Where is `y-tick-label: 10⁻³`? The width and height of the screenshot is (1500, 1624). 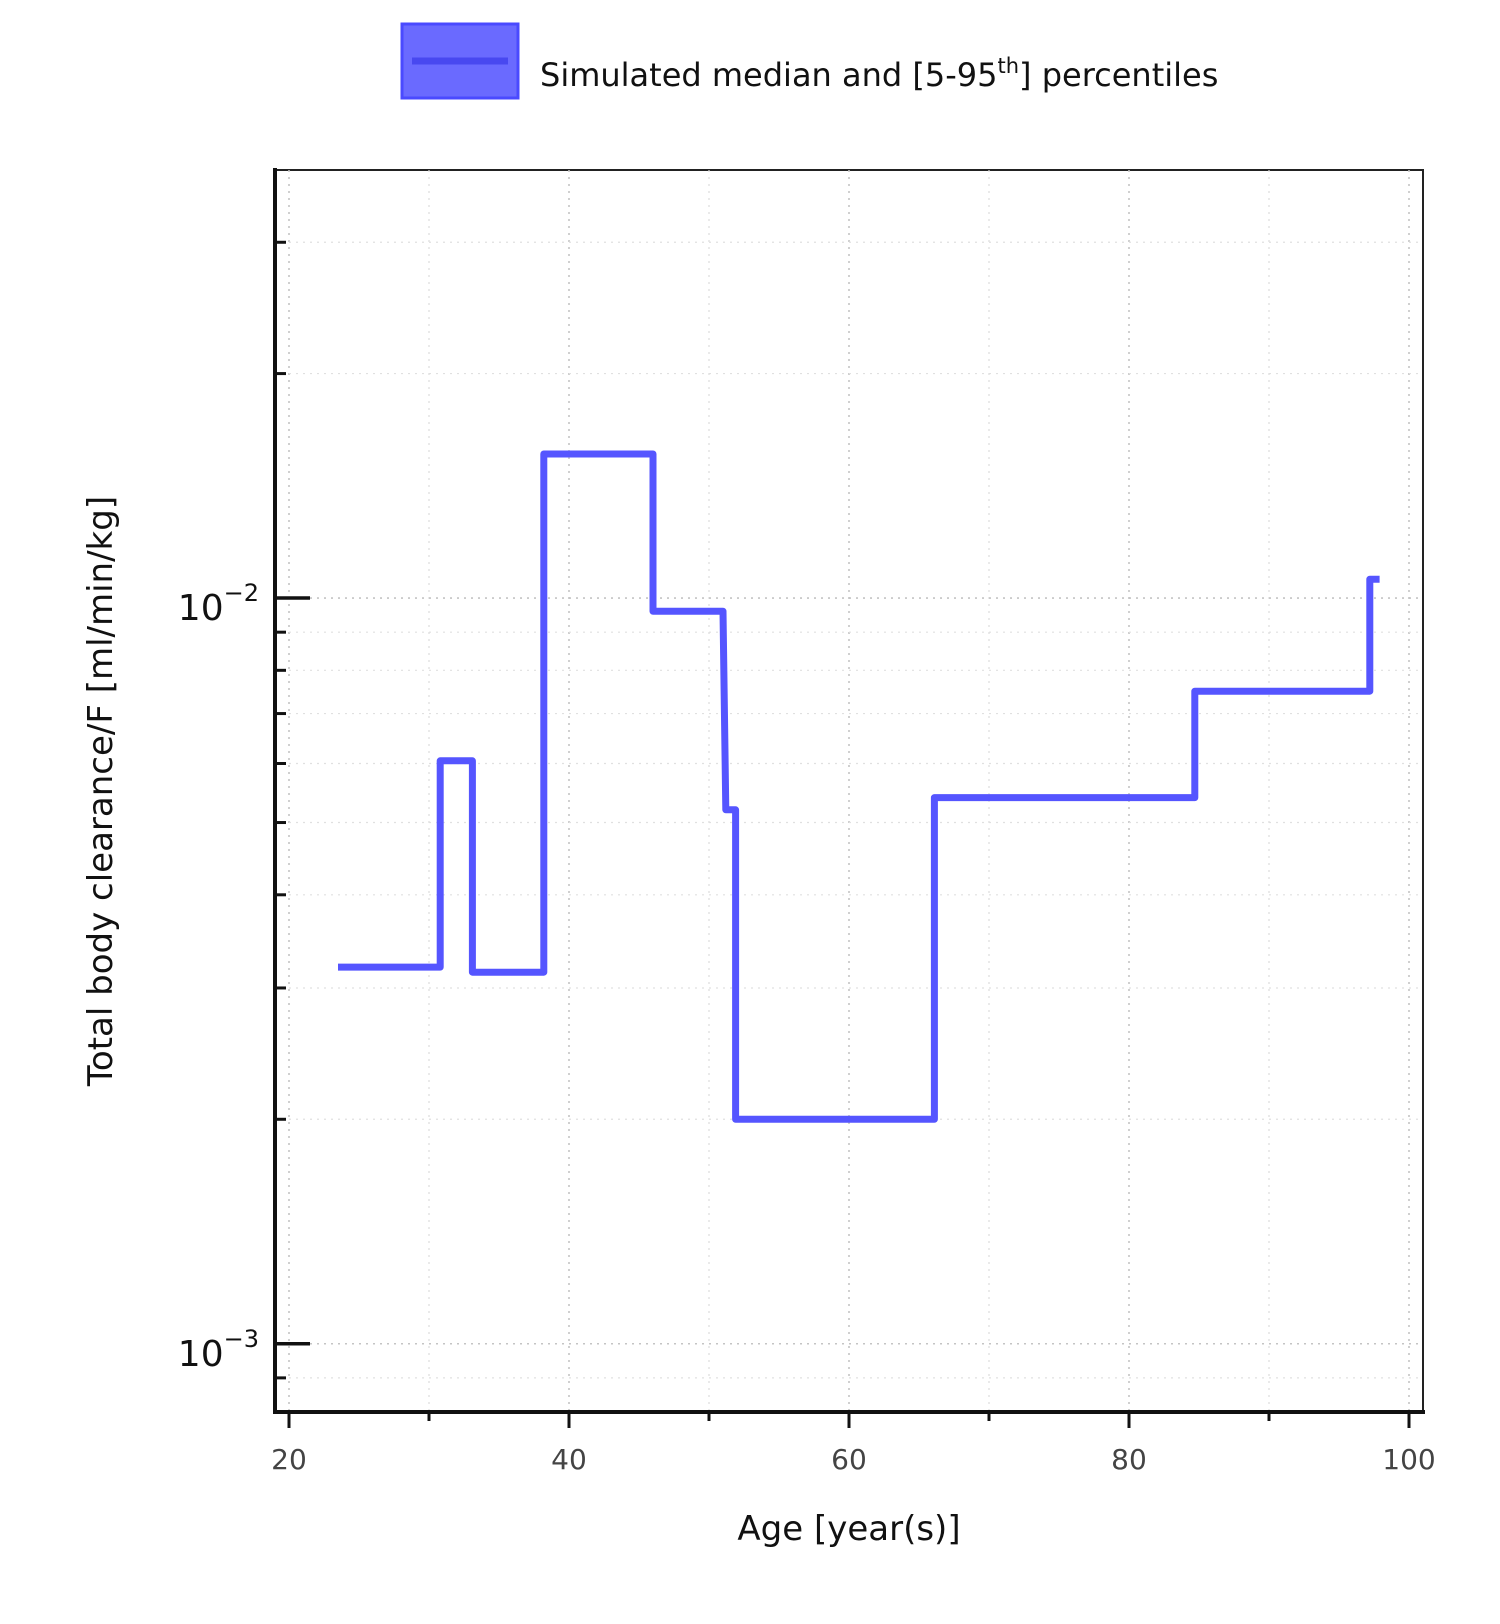
y-tick-label: 10⁻³ is located at coordinates (218, 1350).